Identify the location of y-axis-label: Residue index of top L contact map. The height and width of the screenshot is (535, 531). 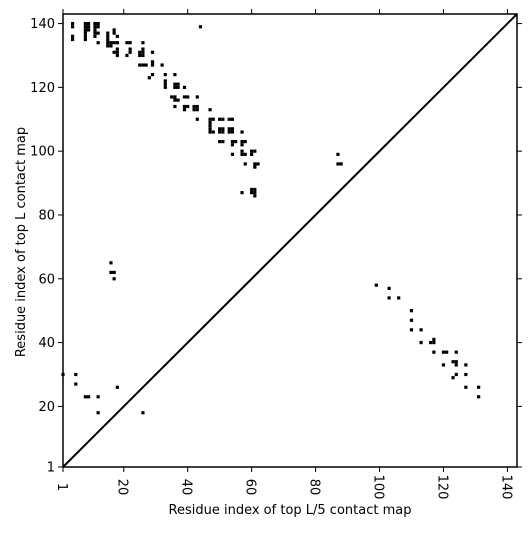
(21, 242).